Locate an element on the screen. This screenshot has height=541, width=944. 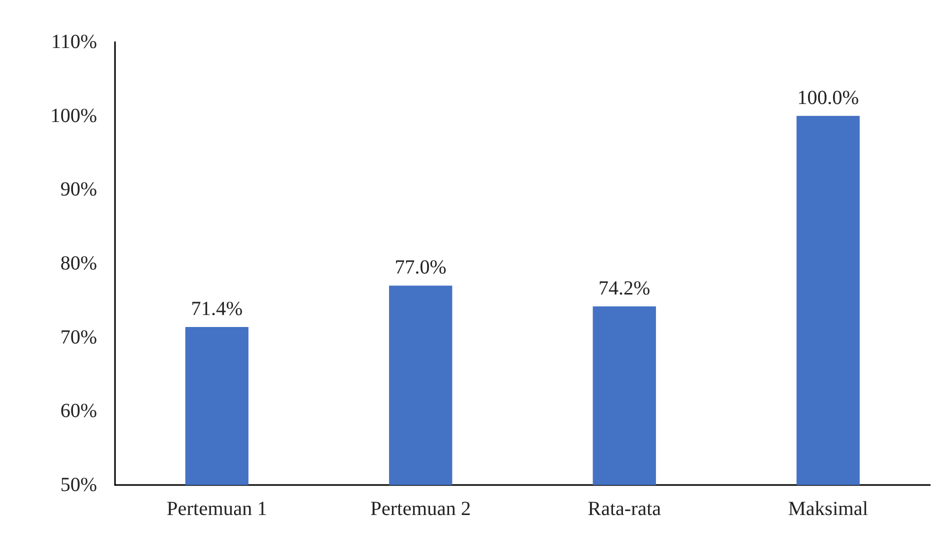
y-tick-label: 100% is located at coordinates (73, 115).